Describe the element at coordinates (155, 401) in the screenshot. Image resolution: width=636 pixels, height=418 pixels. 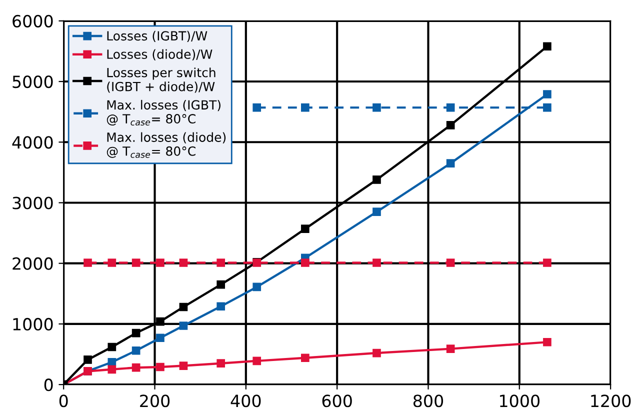
I see `x-tick-label: 200` at that location.